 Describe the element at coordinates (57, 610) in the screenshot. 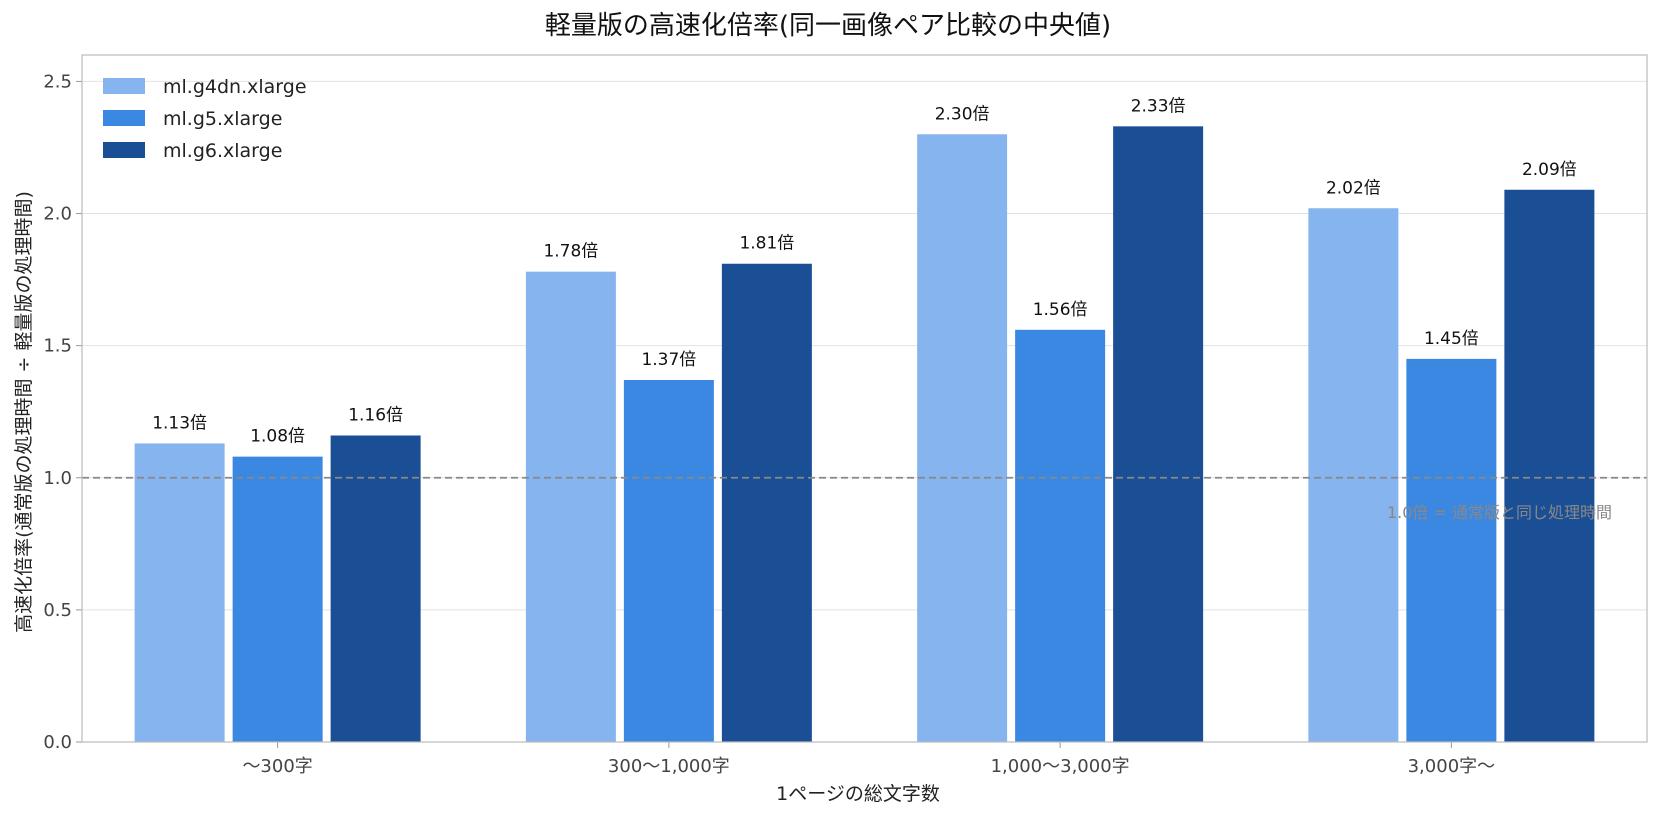

I see `y-tick-label: 0.5` at that location.